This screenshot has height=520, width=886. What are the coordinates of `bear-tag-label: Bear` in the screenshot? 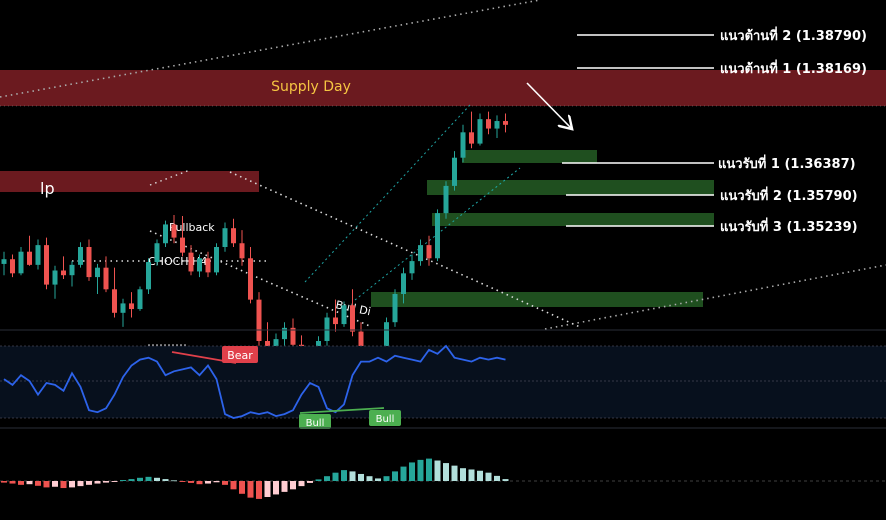 It's located at (240, 355).